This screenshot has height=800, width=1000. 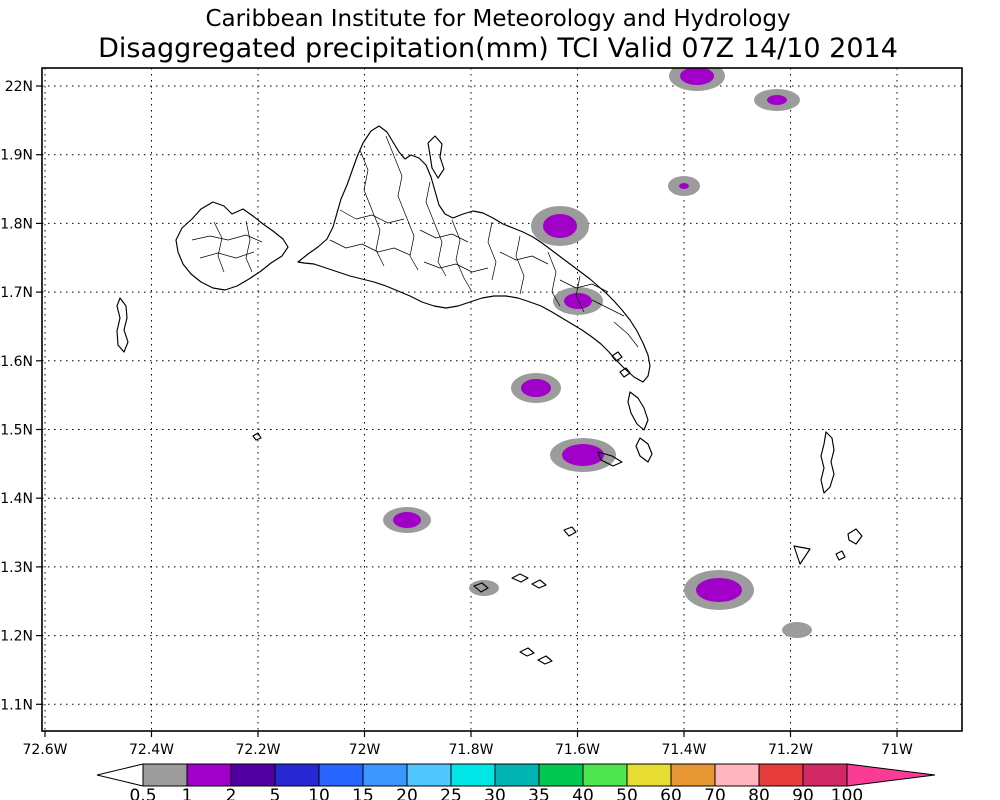 I want to click on latitude-tick-label: 21.4N, so click(x=16, y=499).